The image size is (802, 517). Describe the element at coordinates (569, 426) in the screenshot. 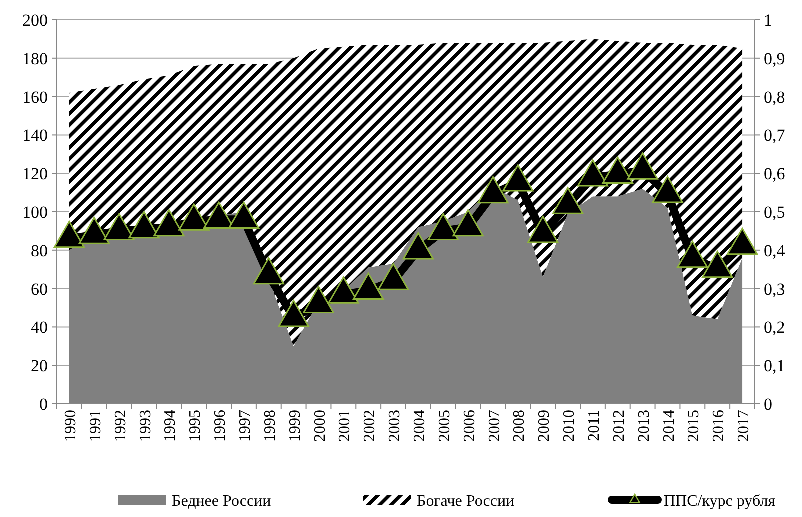

I see `x-tick-label: 2010` at that location.